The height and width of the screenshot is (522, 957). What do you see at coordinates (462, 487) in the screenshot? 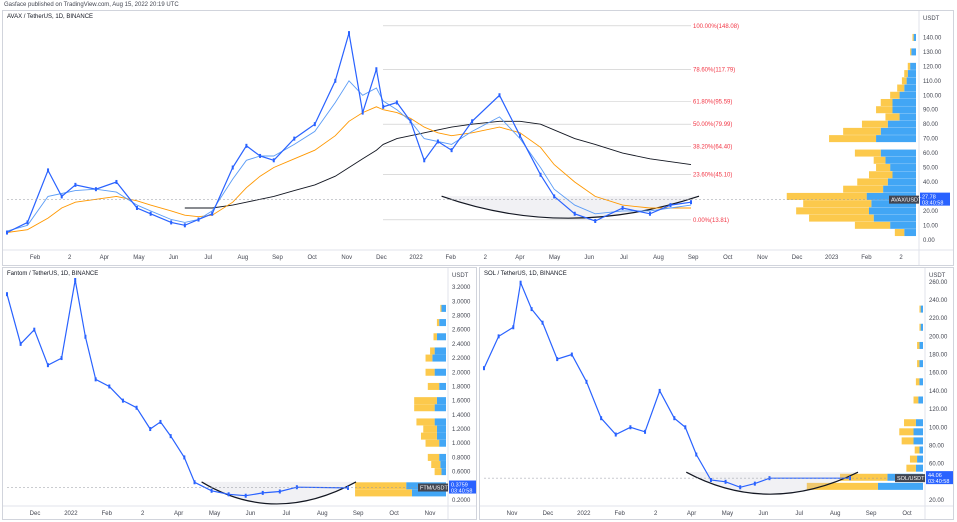
I see `ftm-current-price-tag` at bounding box center [462, 487].